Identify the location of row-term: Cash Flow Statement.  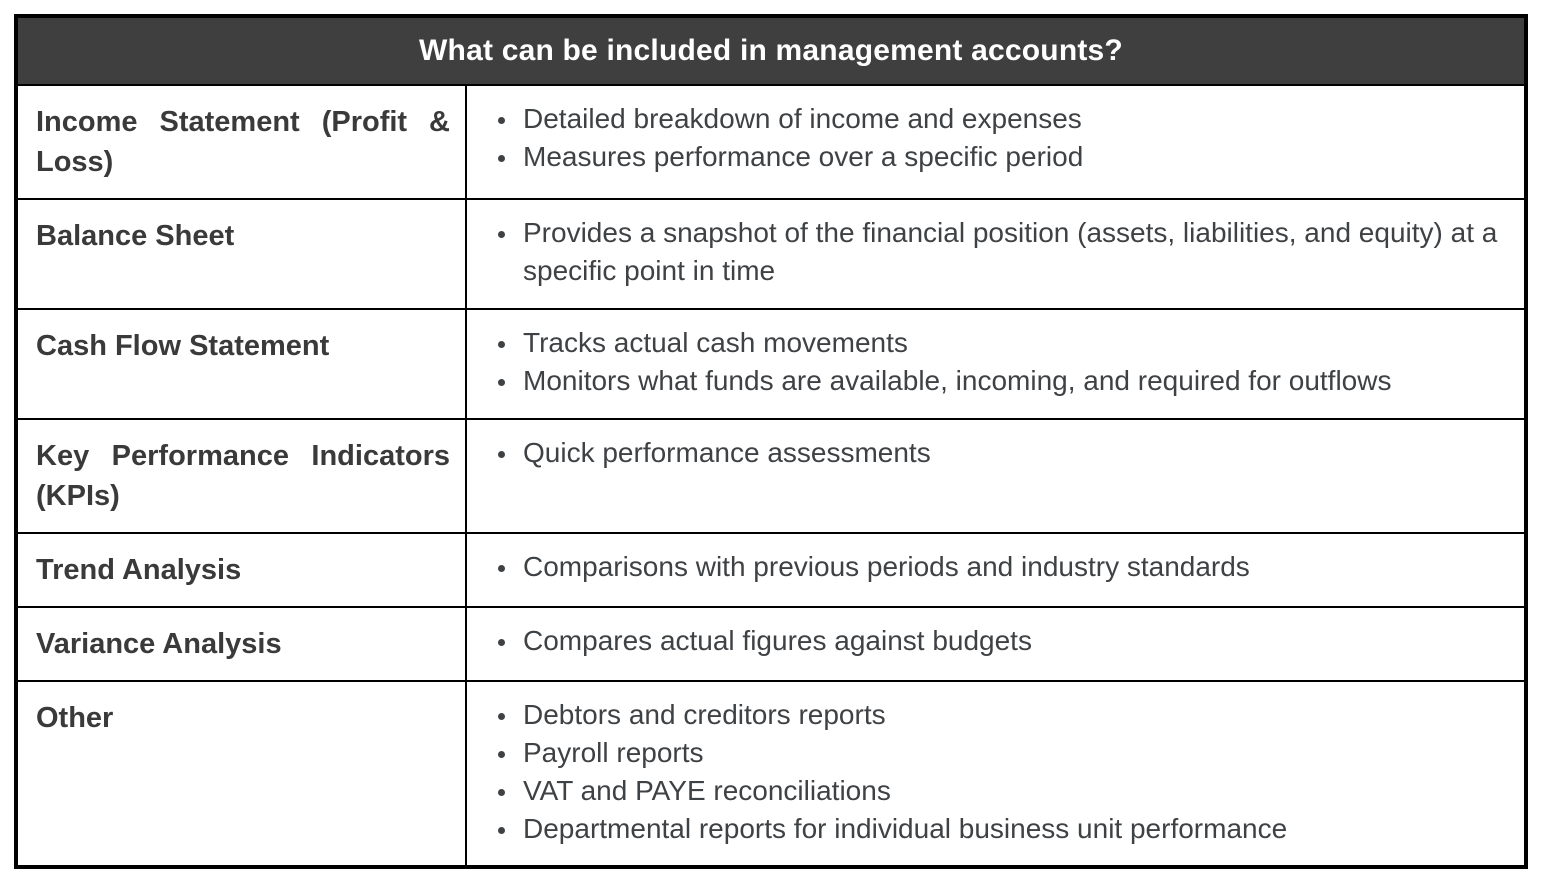
(241, 364).